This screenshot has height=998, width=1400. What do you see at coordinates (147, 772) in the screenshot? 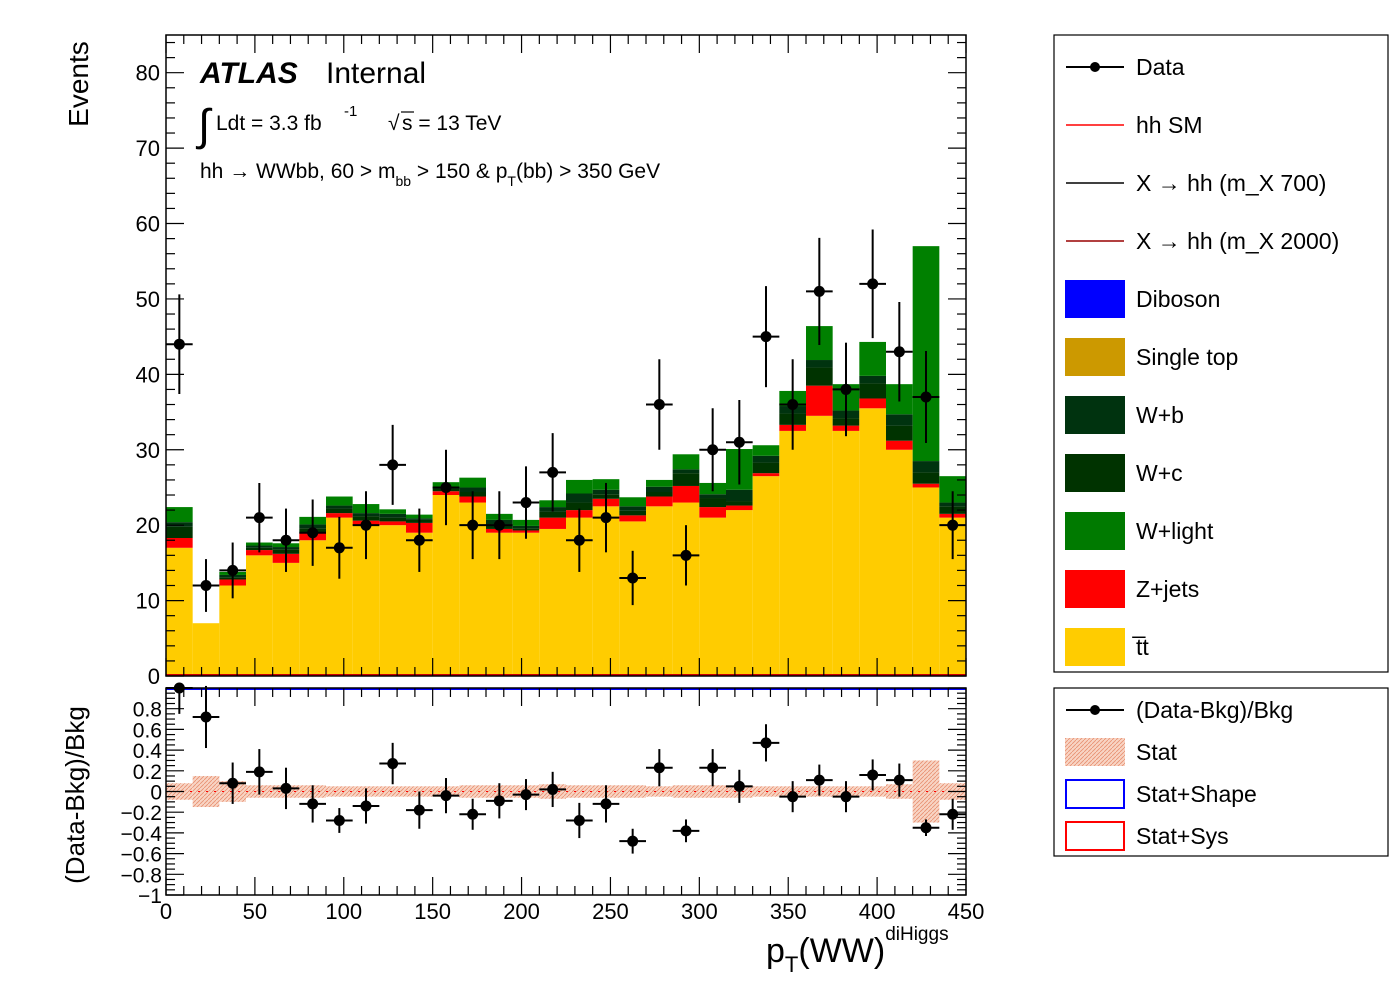
I see `ratio-y-tick-label: 0.2` at bounding box center [147, 772].